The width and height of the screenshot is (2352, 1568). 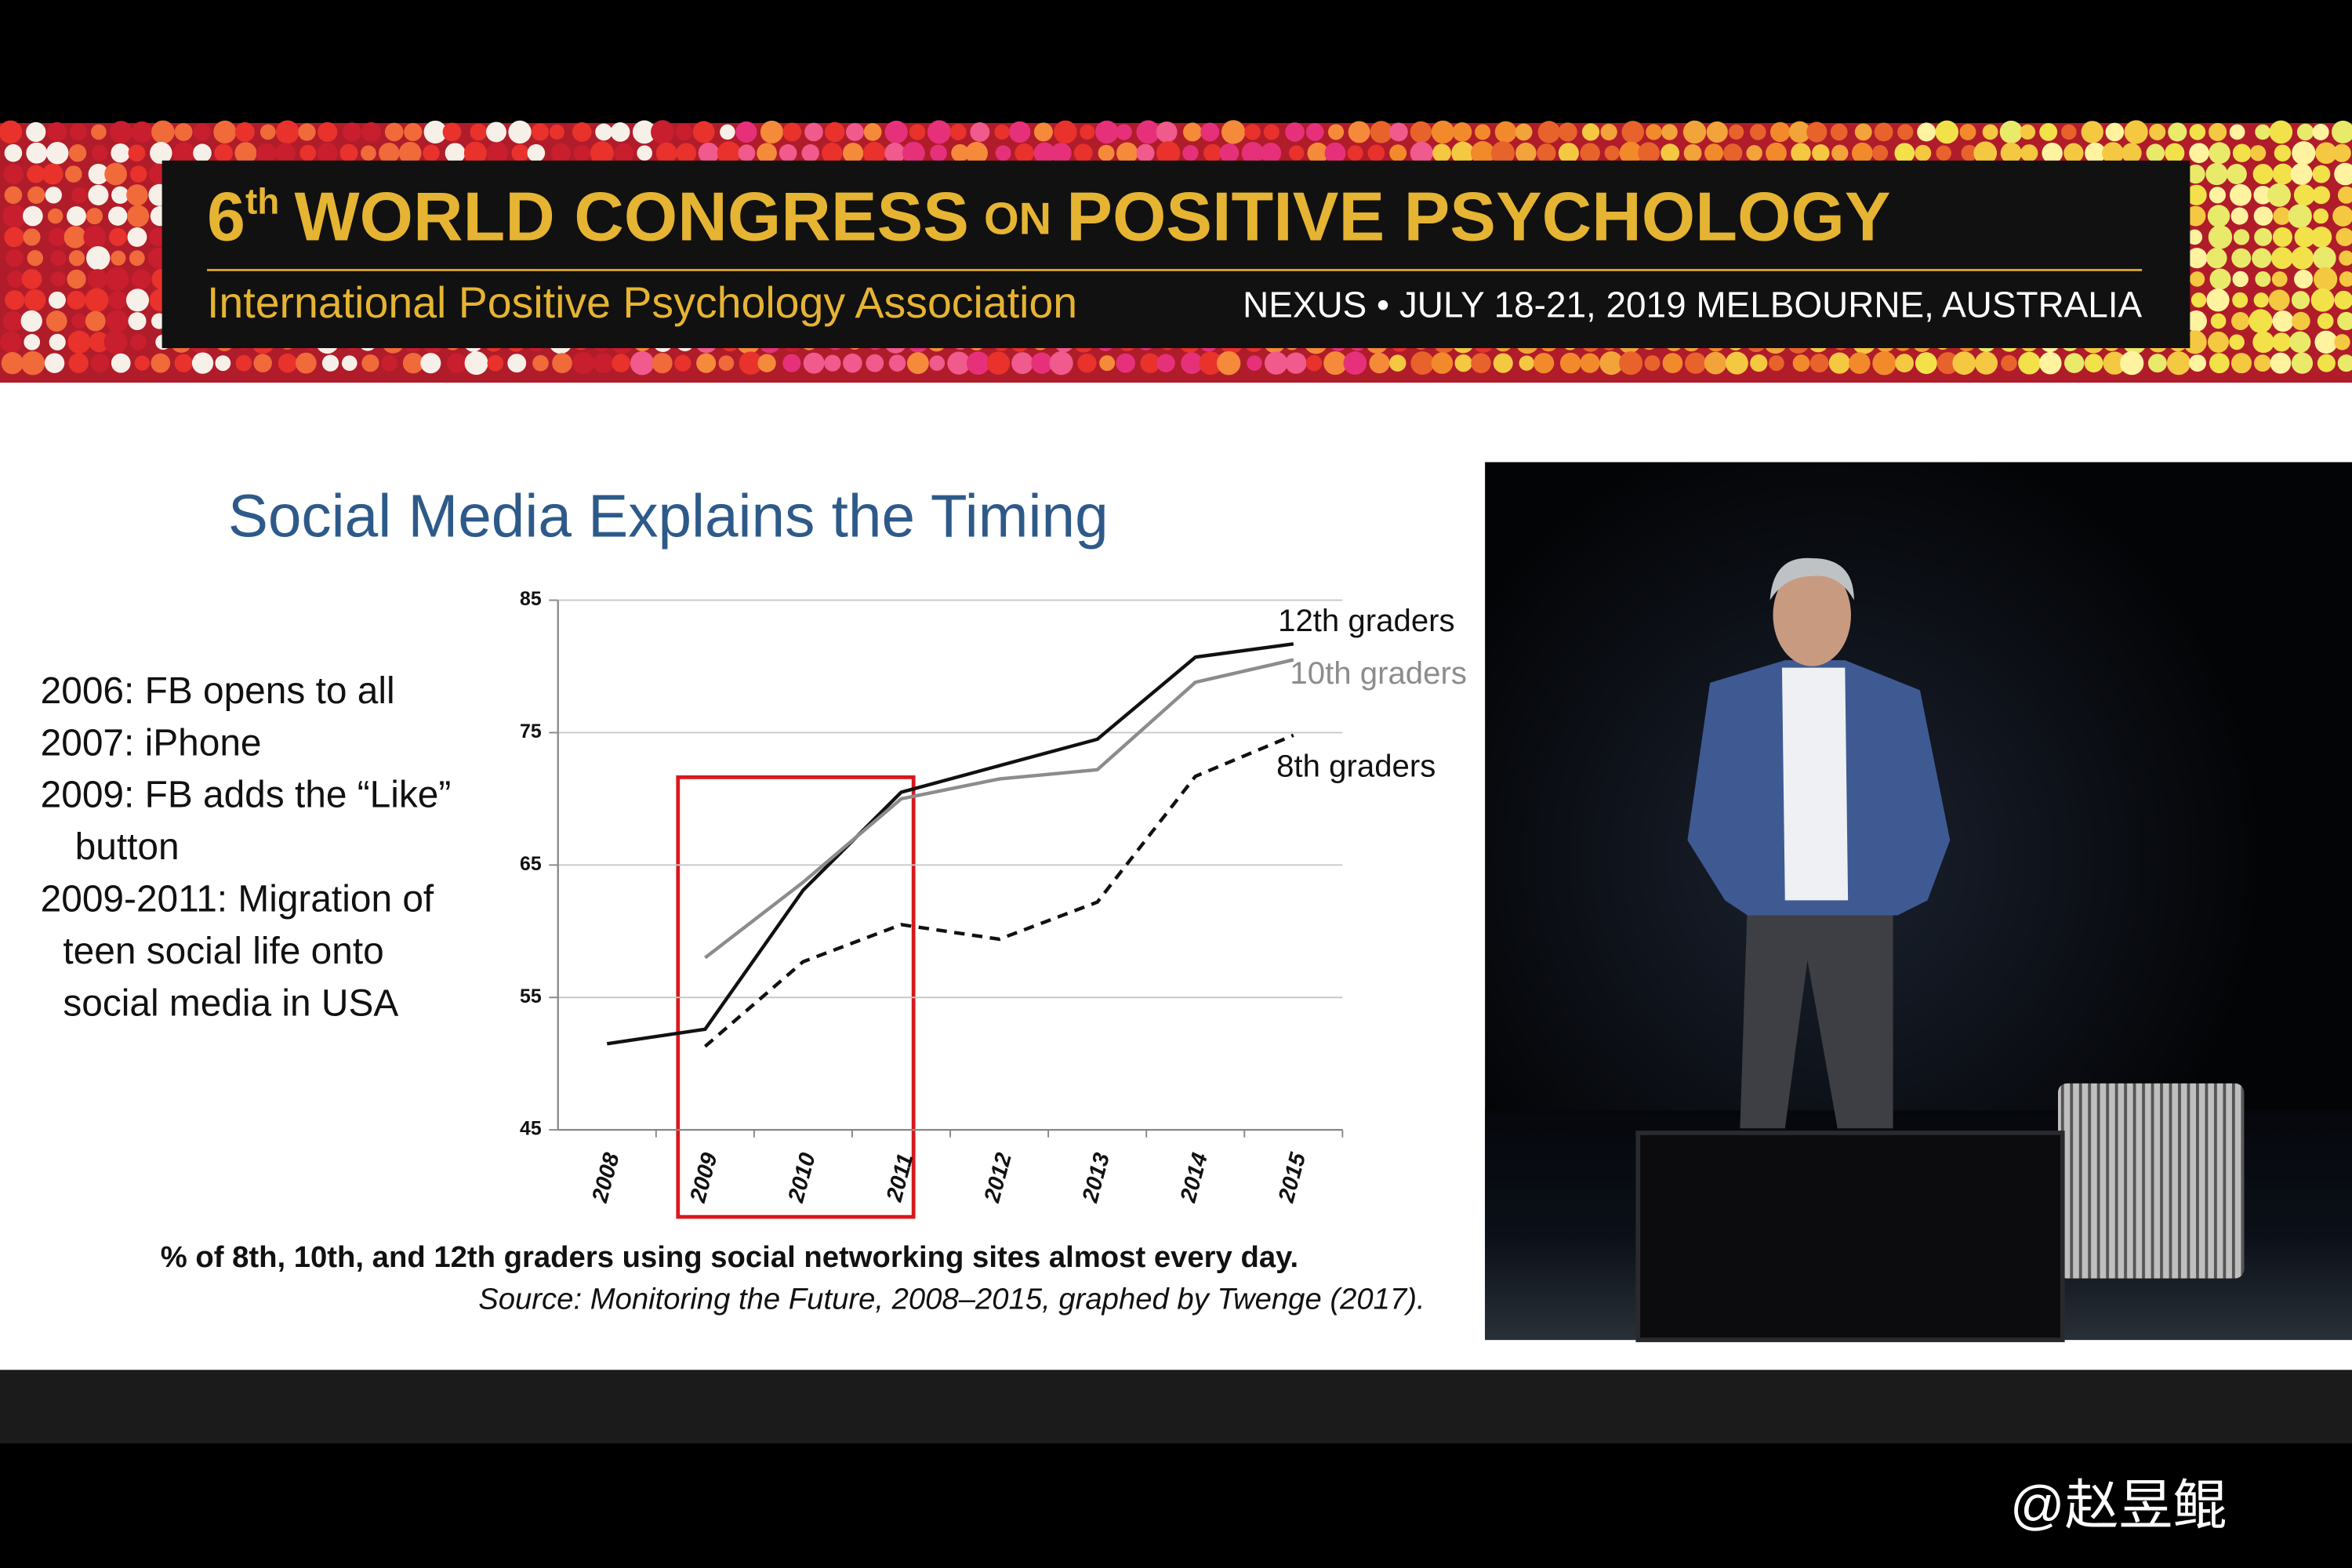 What do you see at coordinates (950, 844) in the screenshot?
I see `series-line` at bounding box center [950, 844].